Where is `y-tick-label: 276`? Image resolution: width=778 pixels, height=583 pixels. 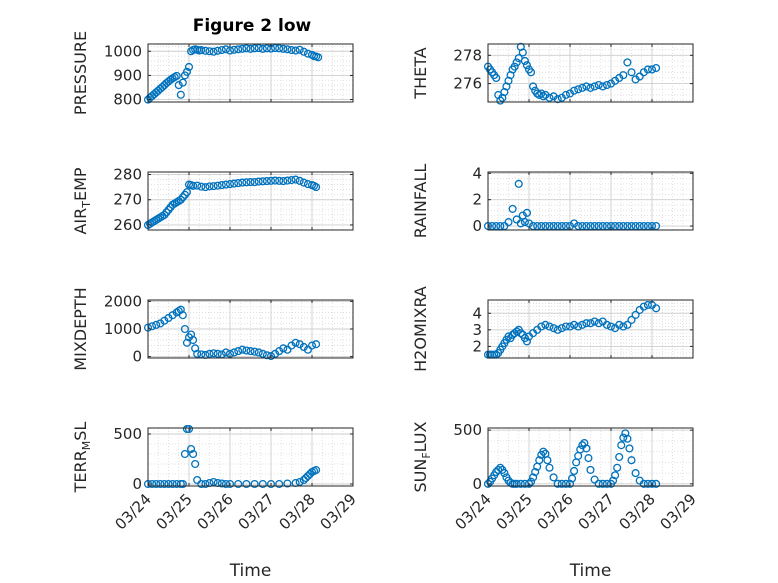
y-tick-label: 276 is located at coordinates (467, 84).